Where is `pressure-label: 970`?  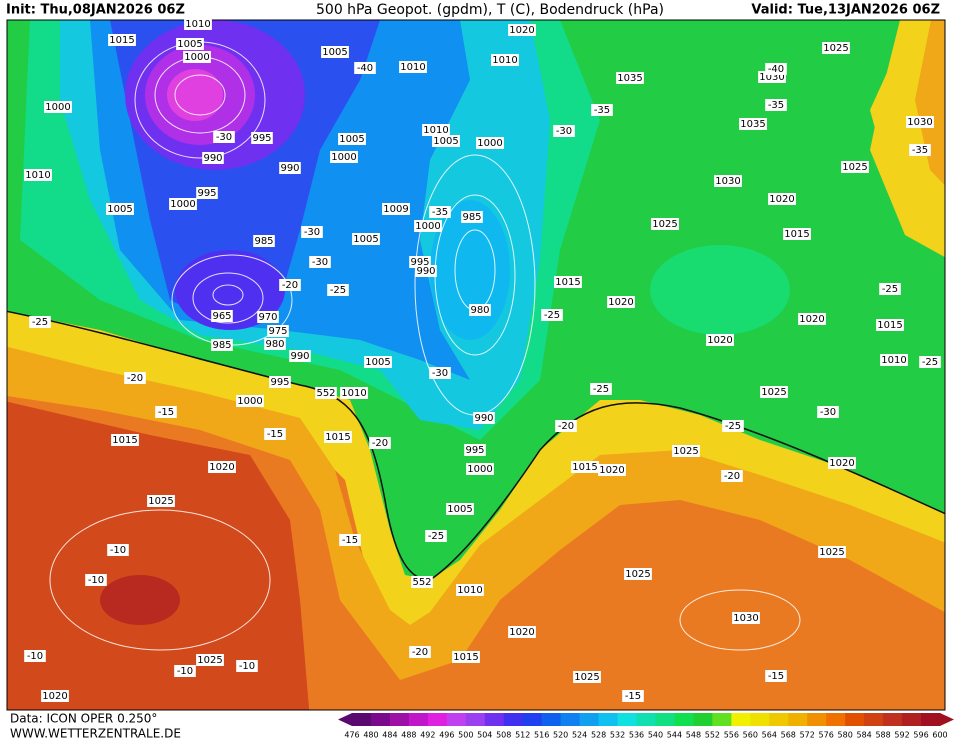
pressure-label: 970 is located at coordinates (267, 317).